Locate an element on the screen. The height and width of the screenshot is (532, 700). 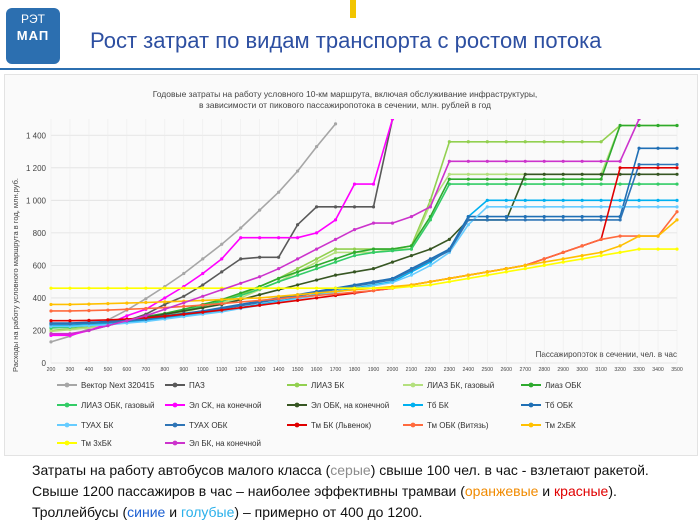
header-rule is located at coordinates (350, 69).